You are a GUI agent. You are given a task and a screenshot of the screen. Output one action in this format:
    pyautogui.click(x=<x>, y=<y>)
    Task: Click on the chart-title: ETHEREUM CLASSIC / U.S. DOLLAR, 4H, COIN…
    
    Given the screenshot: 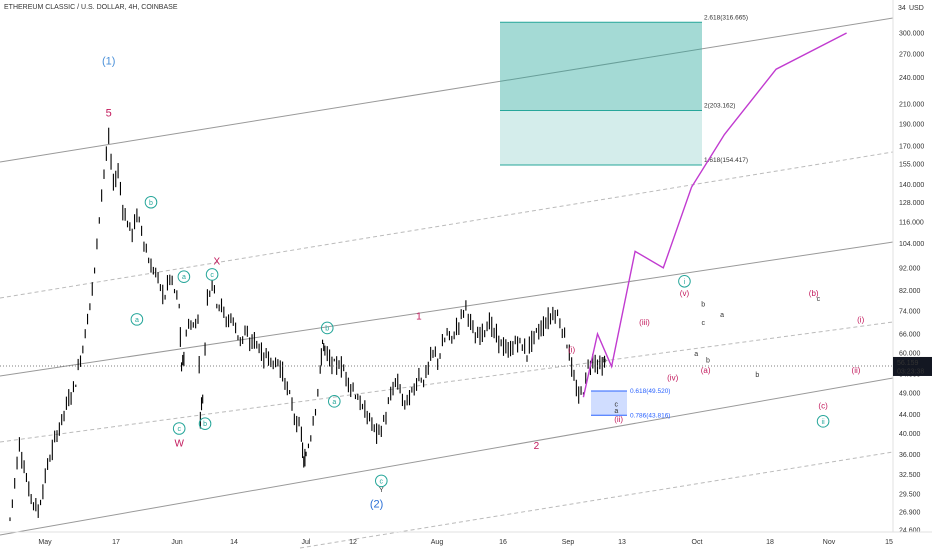 What is the action you would take?
    pyautogui.click(x=91, y=7)
    